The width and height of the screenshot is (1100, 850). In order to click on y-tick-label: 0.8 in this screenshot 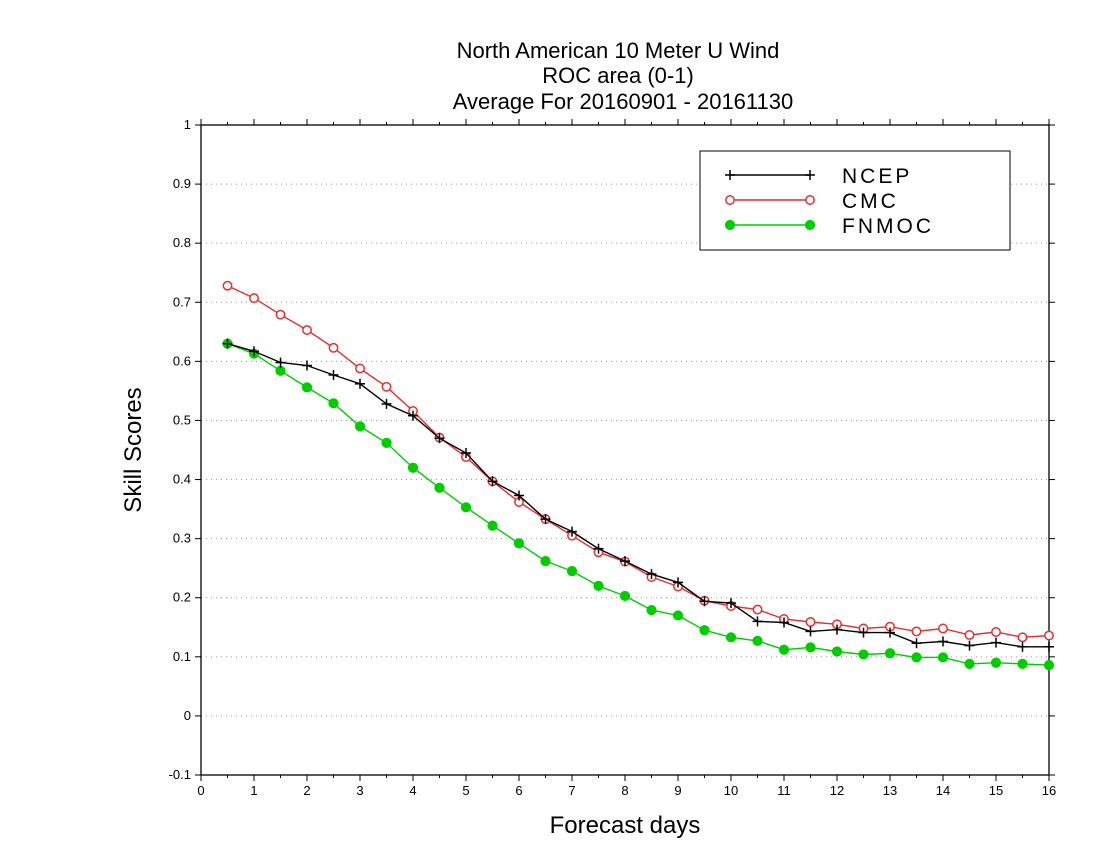, I will do `click(182, 242)`.